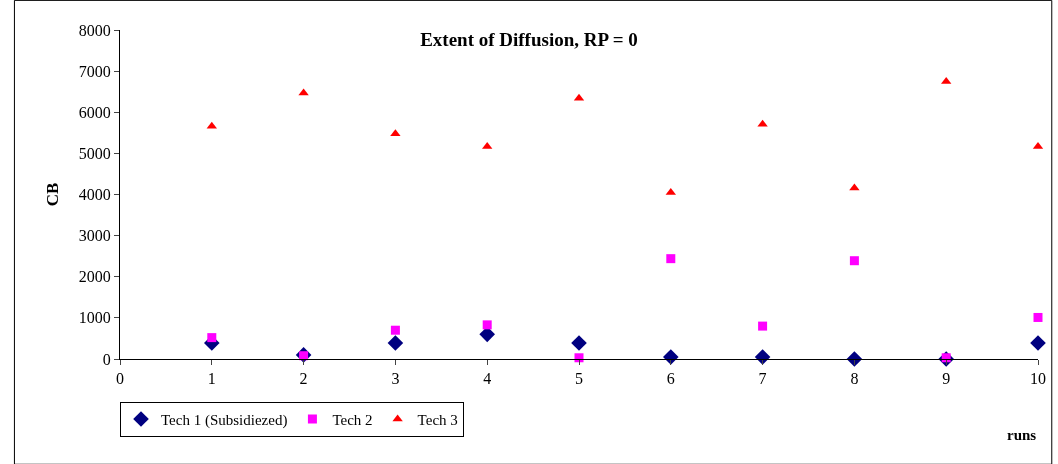  I want to click on chart-title: Extent of Diffusion, RP = 0, so click(529, 39).